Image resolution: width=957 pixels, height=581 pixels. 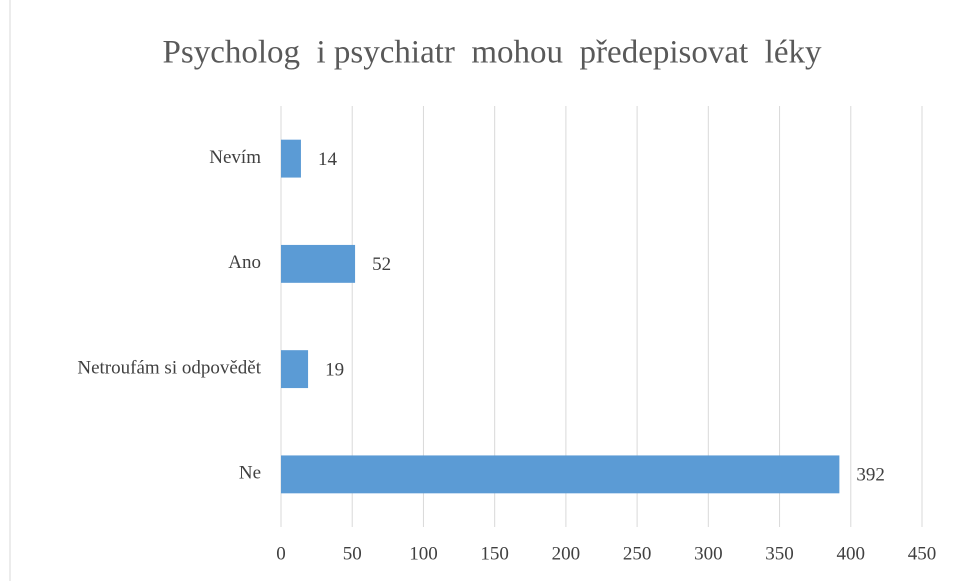 What do you see at coordinates (779, 553) in the screenshot?
I see `x-tick-label: 350` at bounding box center [779, 553].